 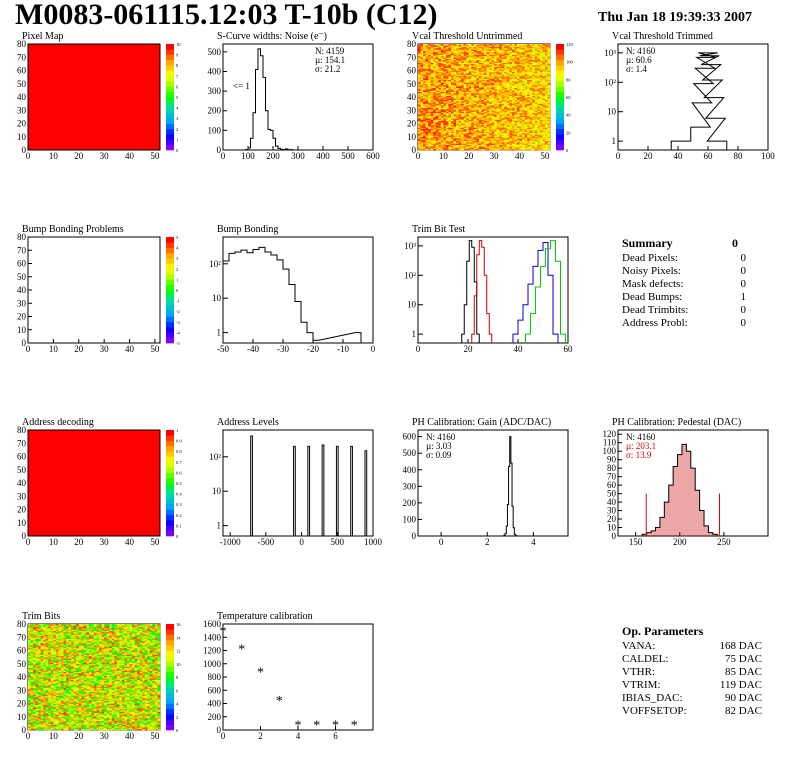 I want to click on y-tick-label: 600, so click(x=410, y=437).